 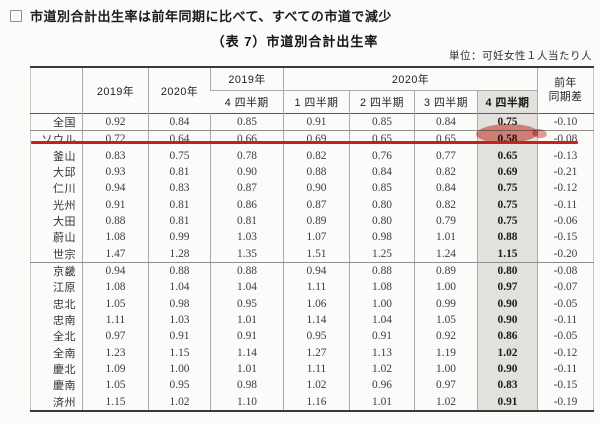 What do you see at coordinates (507, 336) in the screenshot?
I see `value-cell-2020-q4: 0.86` at bounding box center [507, 336].